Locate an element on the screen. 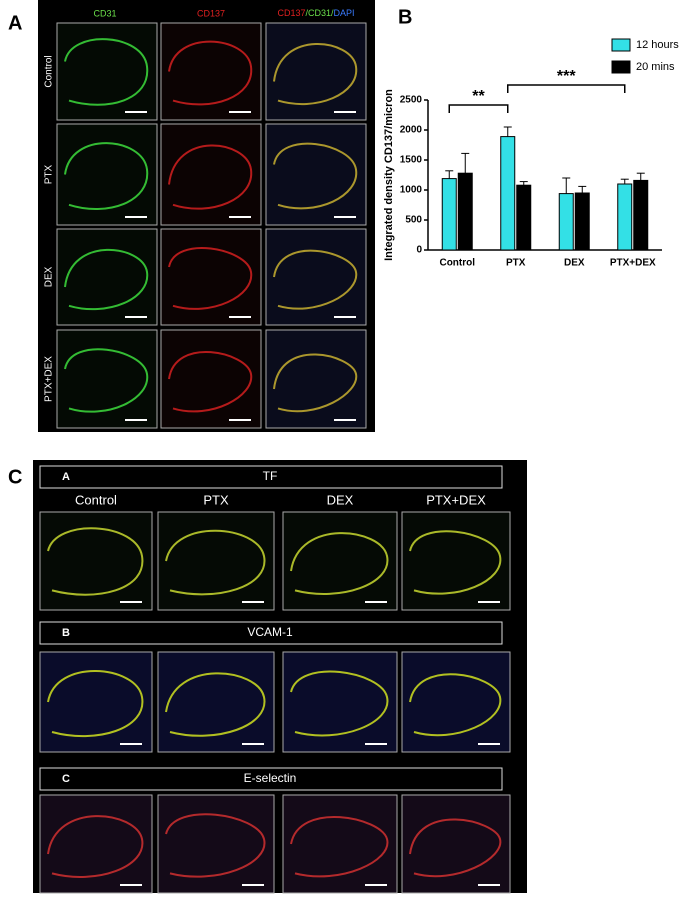 The height and width of the screenshot is (904, 686). y-tick-label: 1500 is located at coordinates (411, 160).